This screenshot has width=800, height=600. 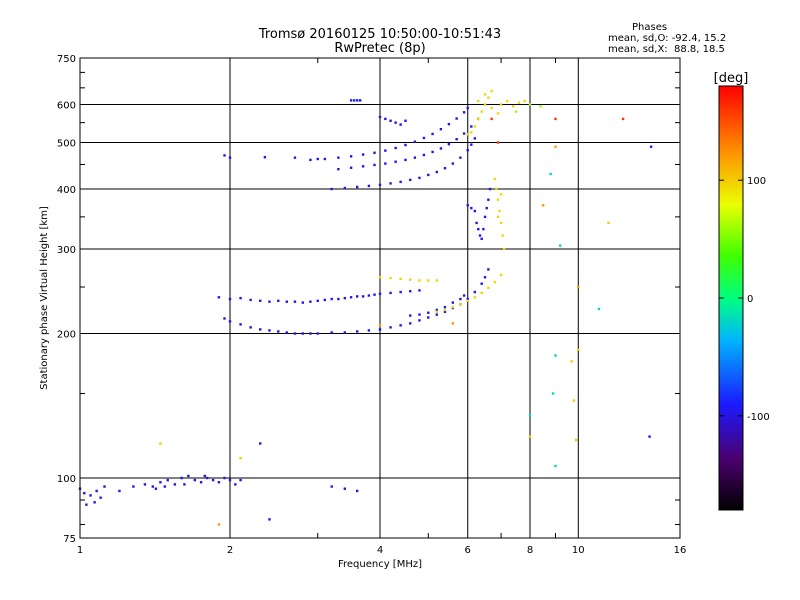 I want to click on chart-subtitle: RwPretec (8p), so click(x=380, y=48).